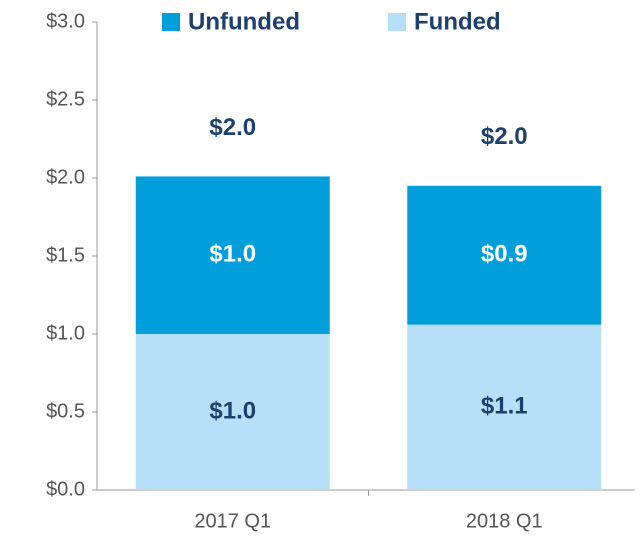 The height and width of the screenshot is (540, 640). I want to click on x-tick-label: 2018 Q1, so click(504, 521).